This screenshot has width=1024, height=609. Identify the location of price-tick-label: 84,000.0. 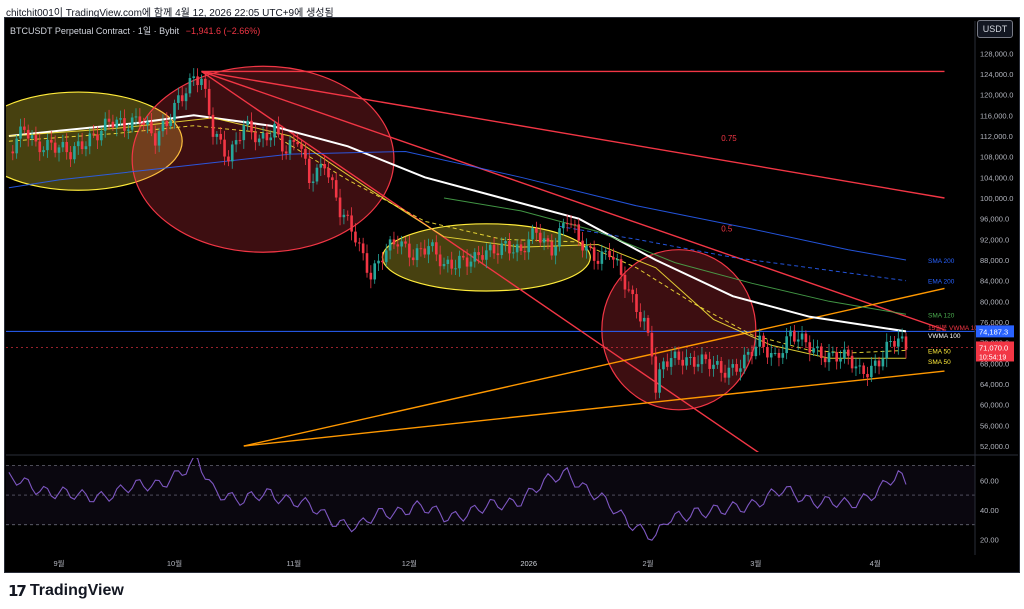
(994, 281).